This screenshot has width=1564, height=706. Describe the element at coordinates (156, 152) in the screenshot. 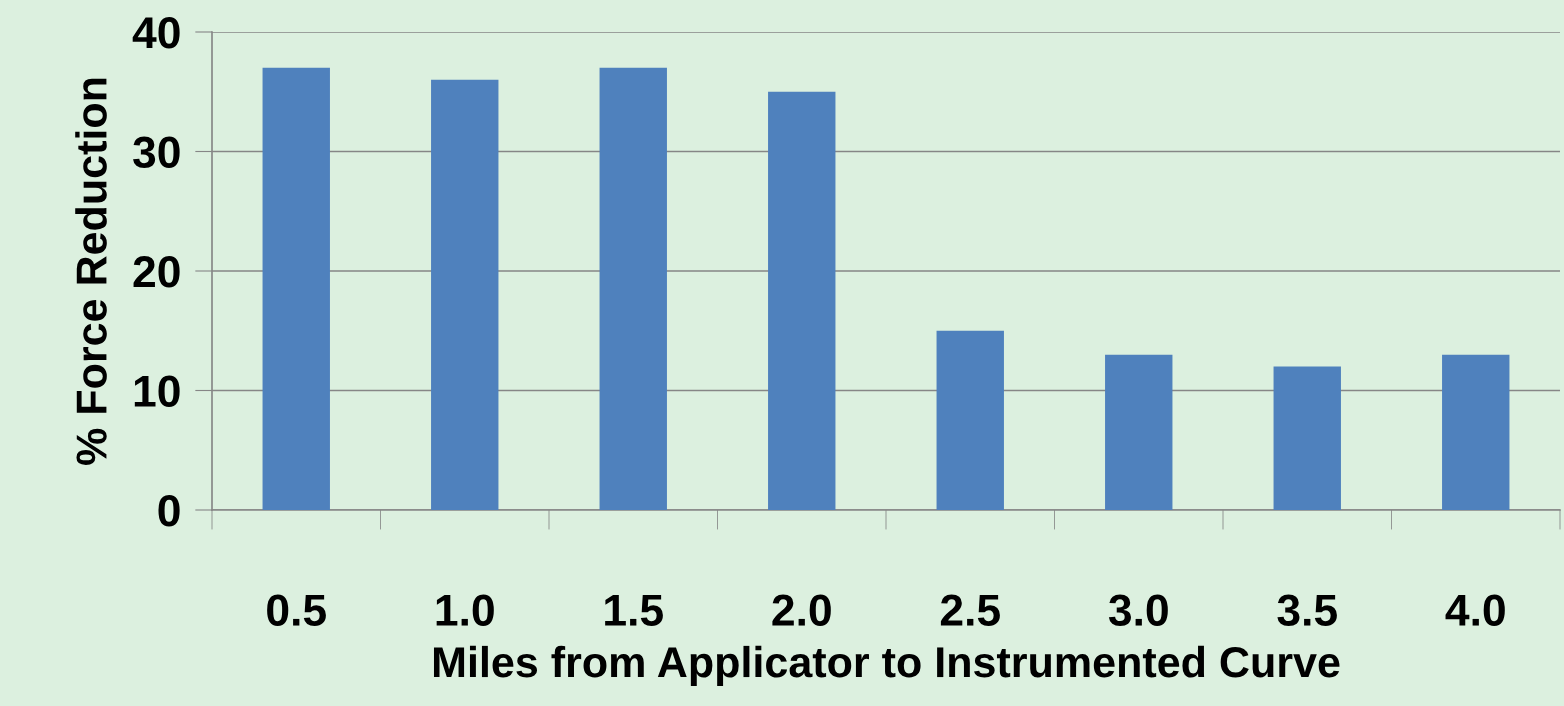

I see `y-tick-label: 30` at that location.